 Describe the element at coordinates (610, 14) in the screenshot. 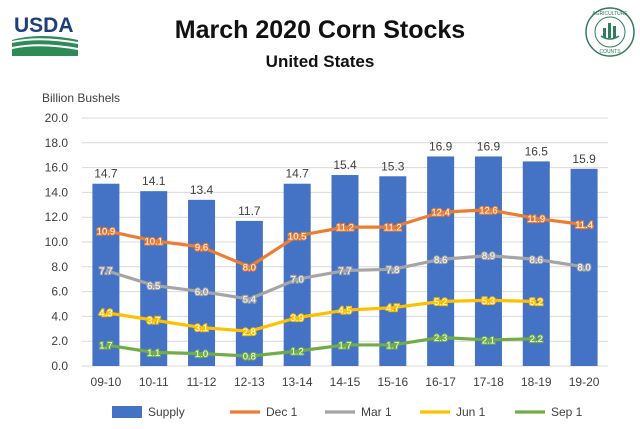

I see `seal-top-text: AGRICULTURE` at that location.